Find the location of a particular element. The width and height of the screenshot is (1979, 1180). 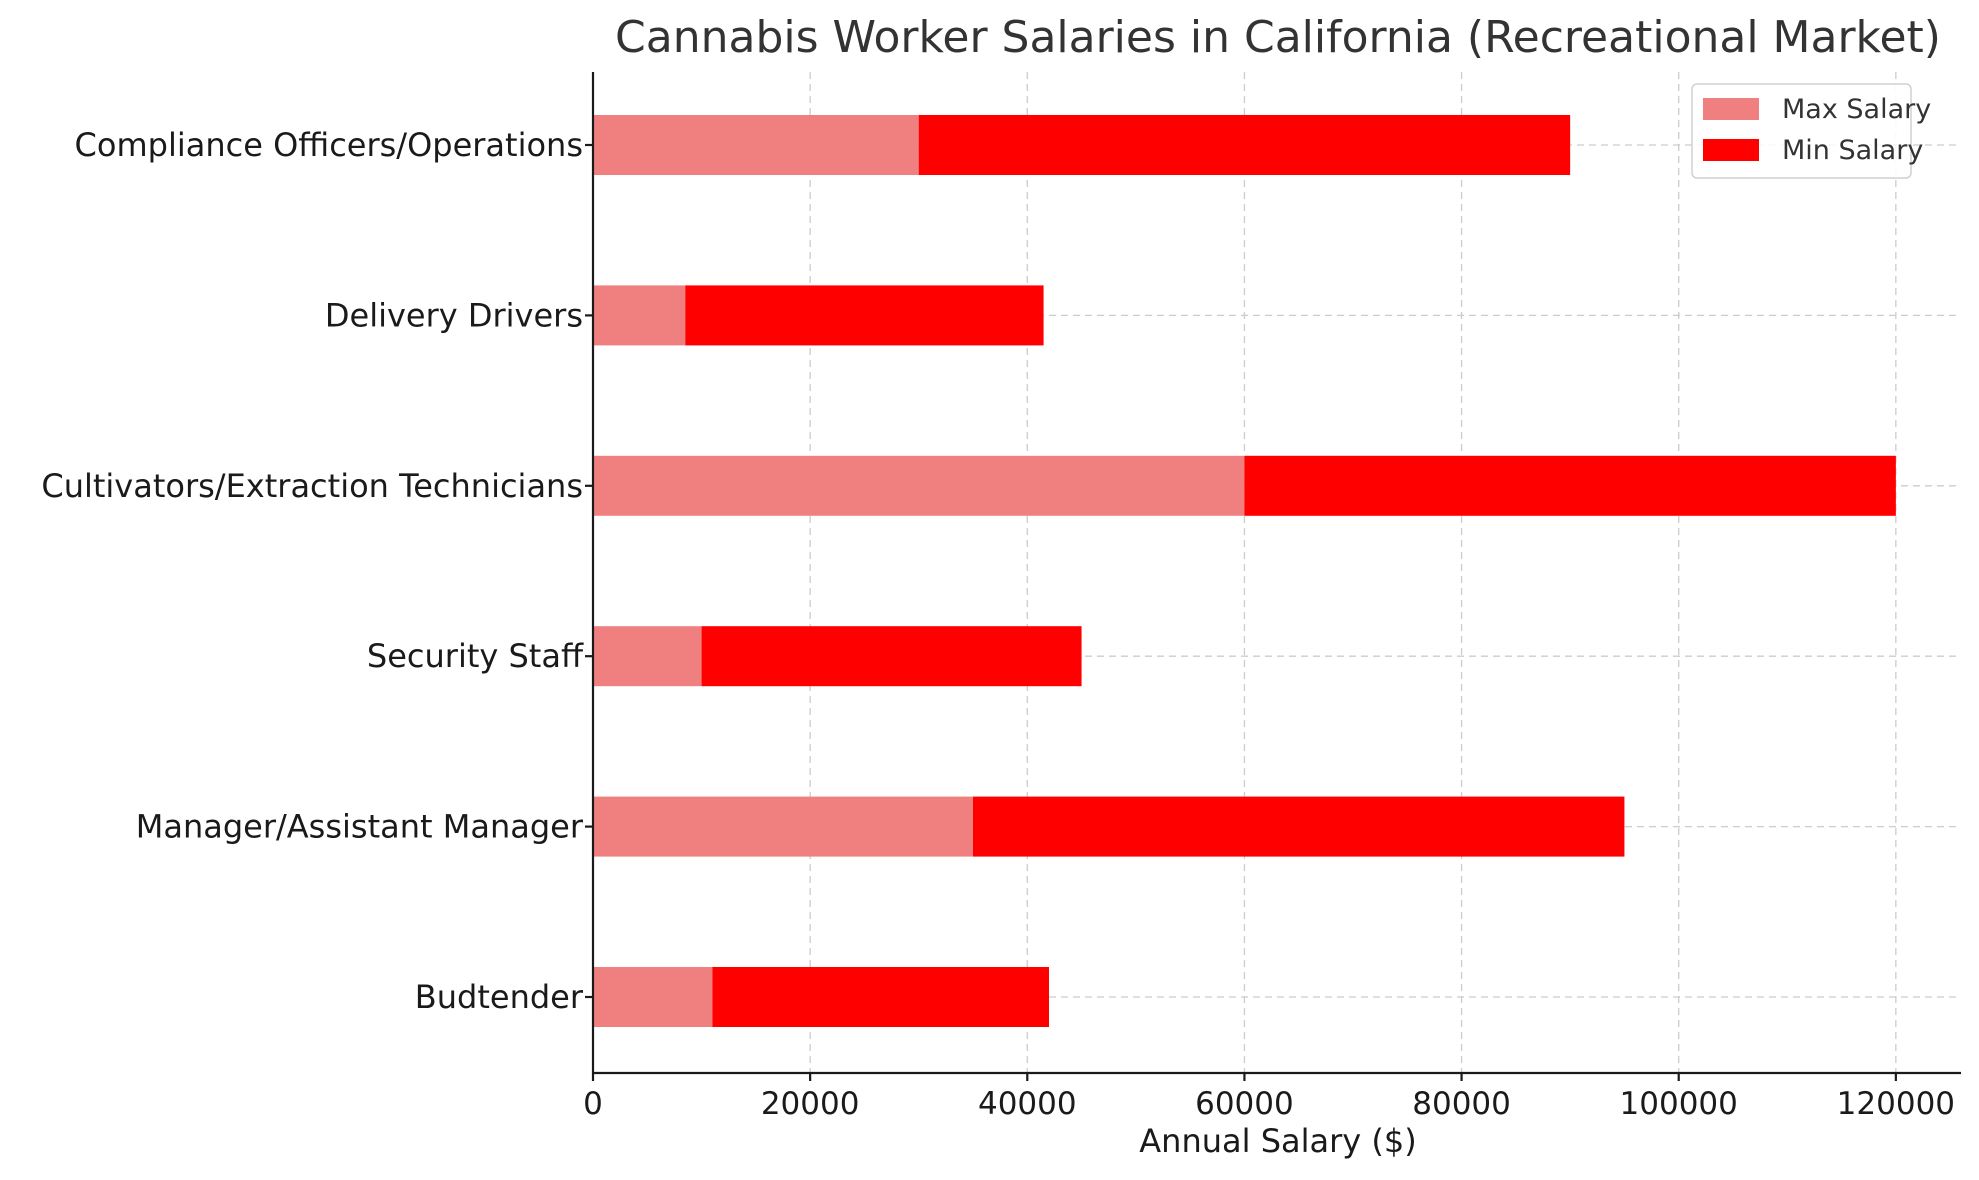

legend-label-0: Max Salary is located at coordinates (1856, 109).